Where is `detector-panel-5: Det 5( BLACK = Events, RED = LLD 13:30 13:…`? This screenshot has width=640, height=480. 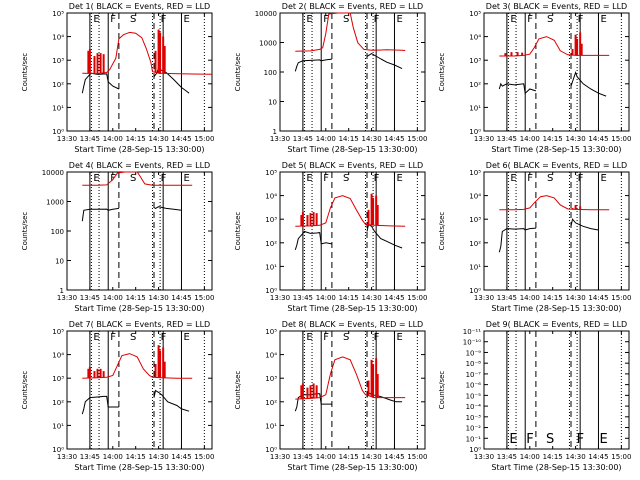 detector-panel-5: Det 5( BLACK = Events, RED = LLD 13:30 13:… is located at coordinates (330, 237).